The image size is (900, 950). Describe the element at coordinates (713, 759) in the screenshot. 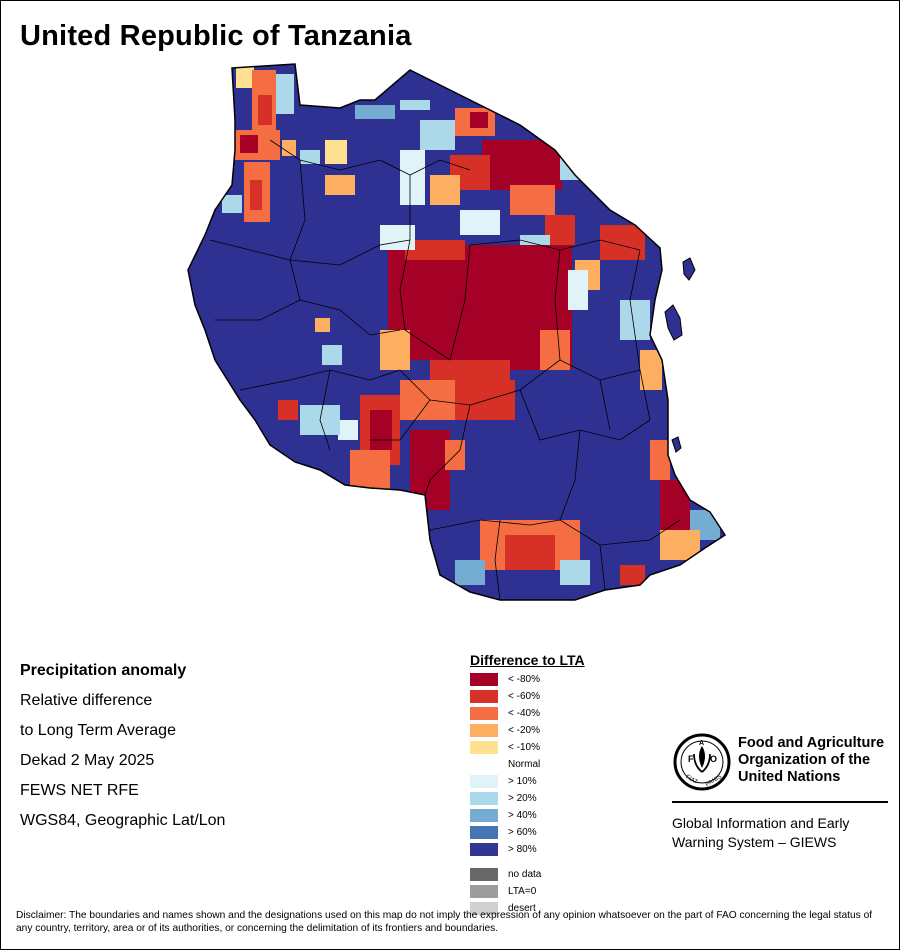

I see `svg-text: O` at that location.